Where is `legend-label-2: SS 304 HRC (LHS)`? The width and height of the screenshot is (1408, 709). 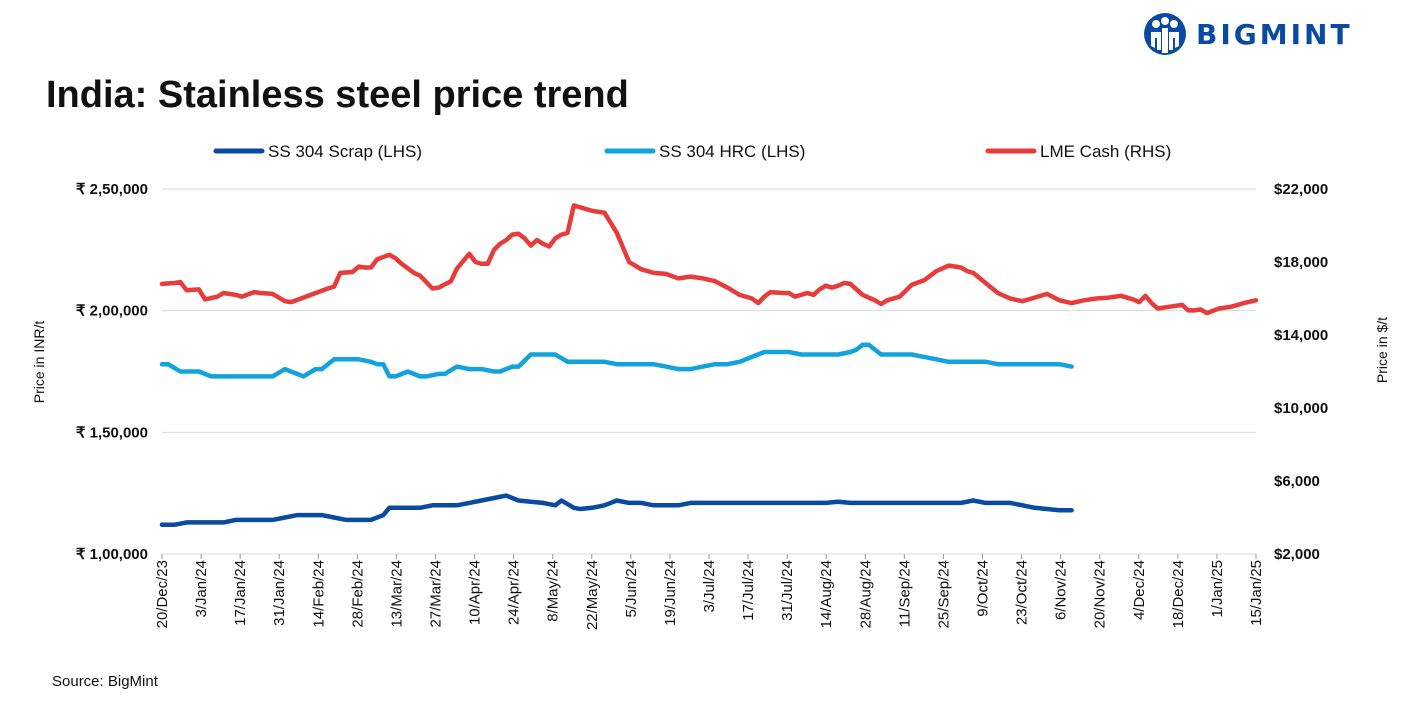 legend-label-2: SS 304 HRC (LHS) is located at coordinates (732, 151).